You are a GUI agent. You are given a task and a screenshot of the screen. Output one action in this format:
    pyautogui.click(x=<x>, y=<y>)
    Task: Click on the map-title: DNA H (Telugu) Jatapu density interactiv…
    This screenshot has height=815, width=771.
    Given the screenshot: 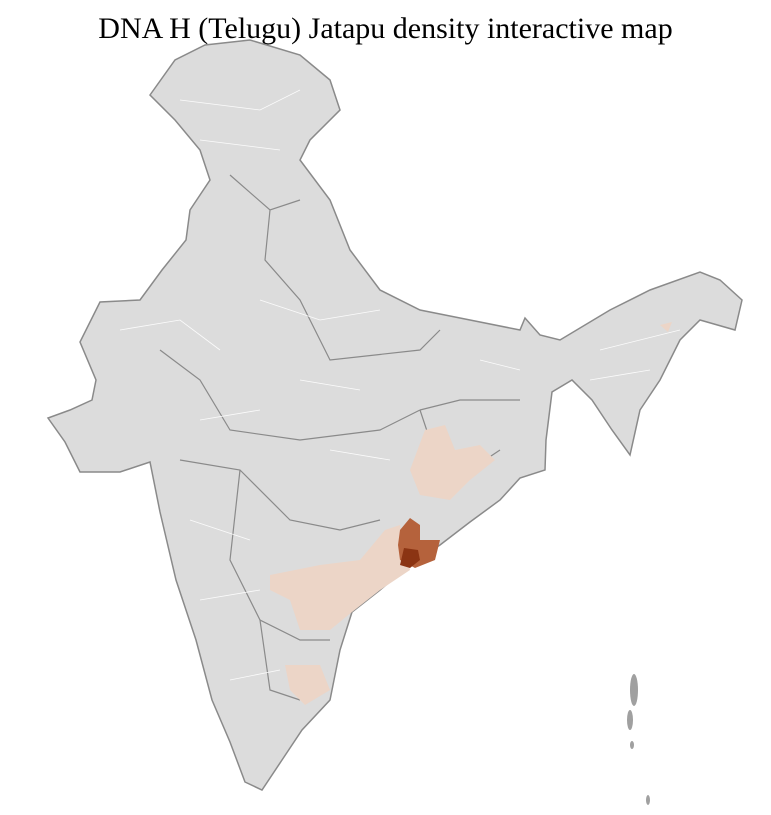 What is the action you would take?
    pyautogui.click(x=385, y=28)
    